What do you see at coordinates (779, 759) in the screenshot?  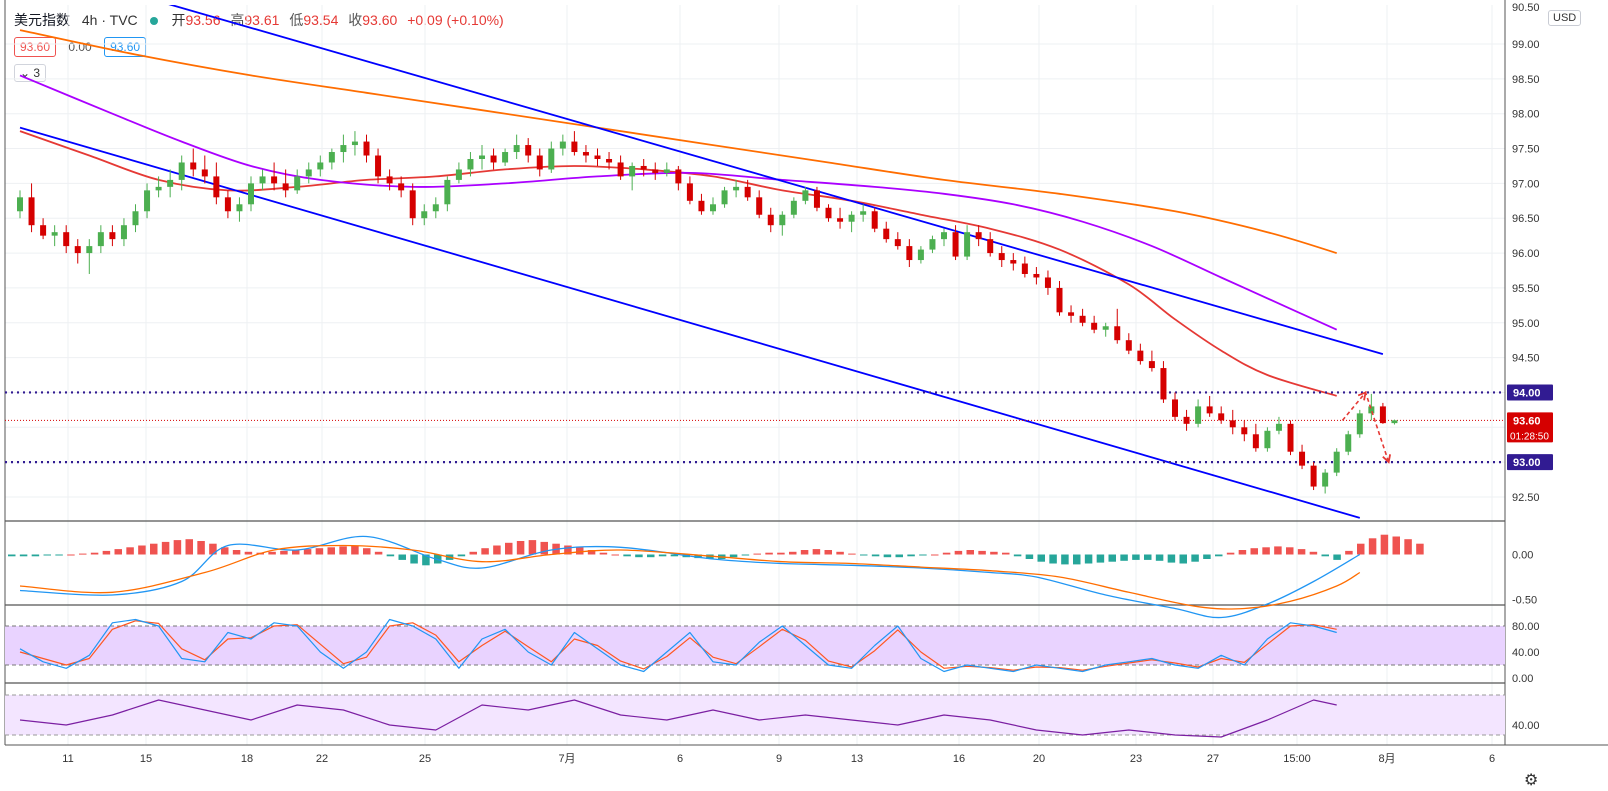 I see `time-tick-label: 9` at bounding box center [779, 759].